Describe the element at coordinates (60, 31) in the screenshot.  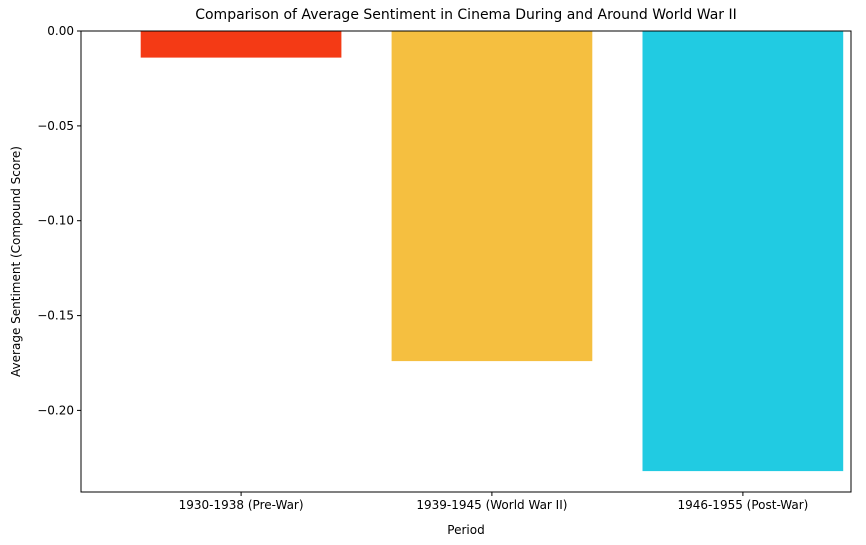
I see `y-tick-label-1: 0.00` at that location.